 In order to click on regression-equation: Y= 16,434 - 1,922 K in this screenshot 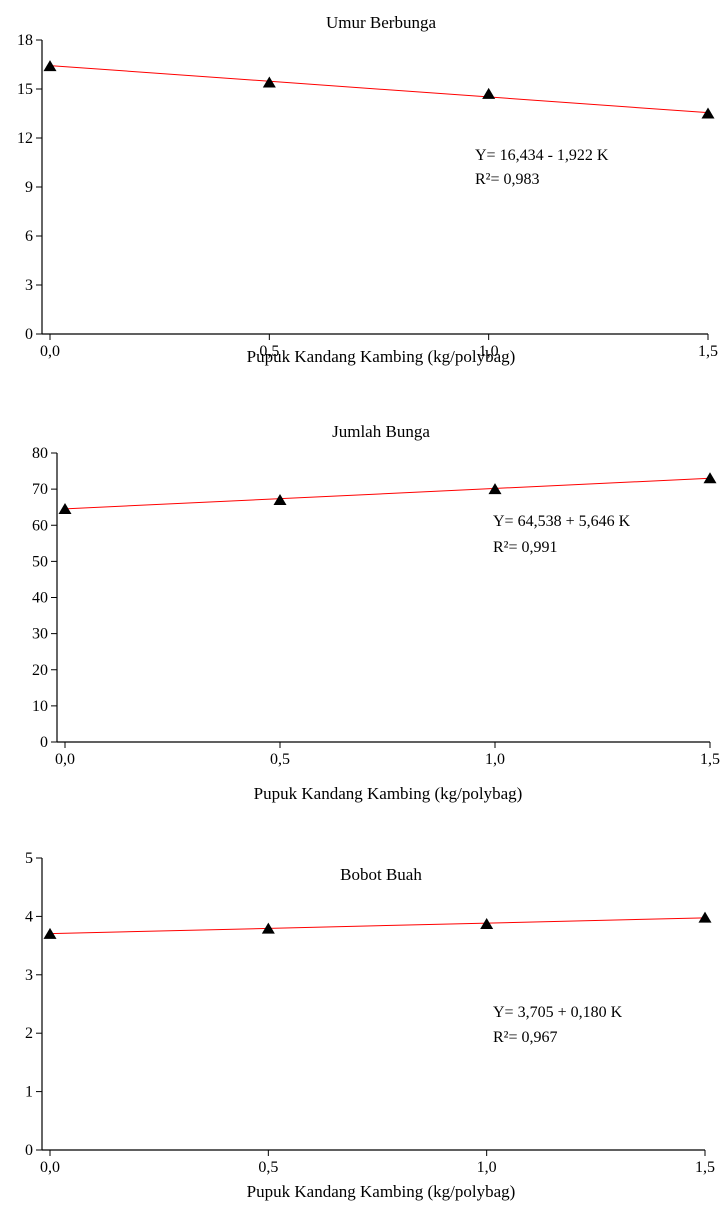, I will do `click(542, 155)`.